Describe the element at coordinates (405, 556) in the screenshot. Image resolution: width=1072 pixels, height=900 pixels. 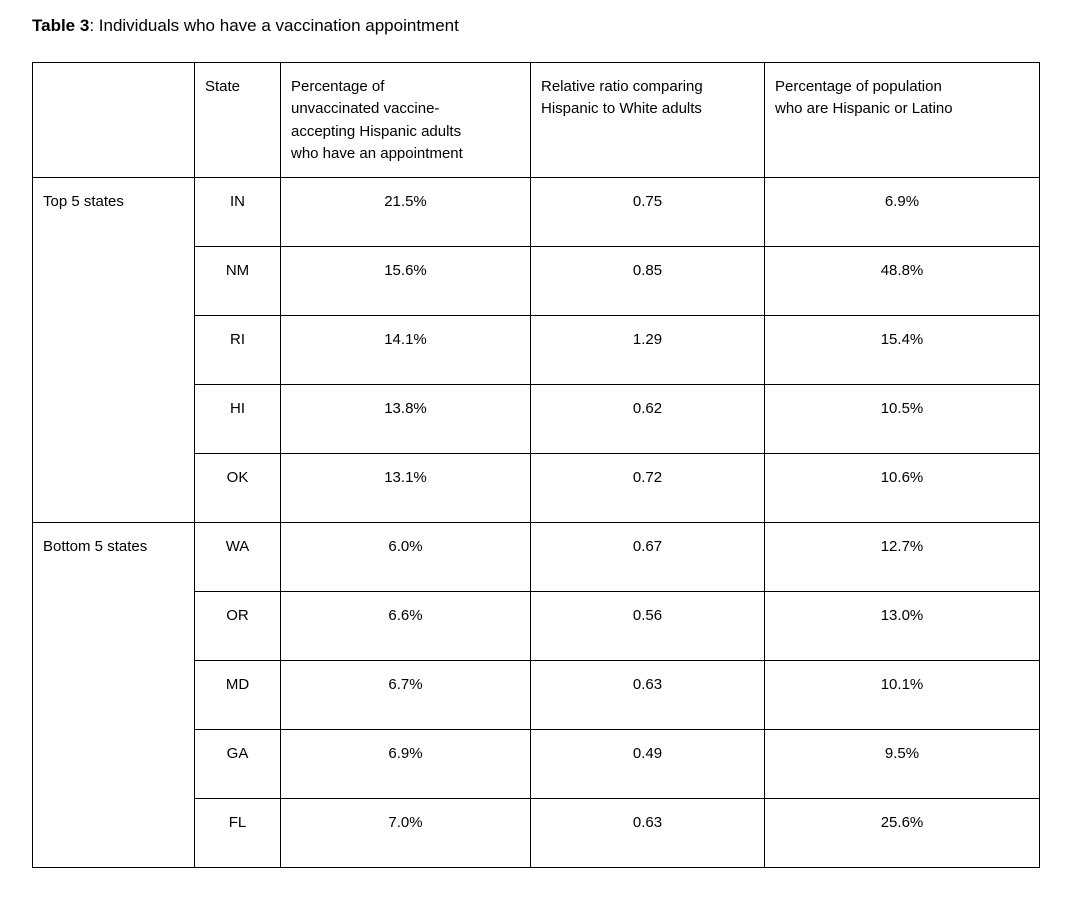
I see `pct-appointment-cell: 6.0%` at that location.